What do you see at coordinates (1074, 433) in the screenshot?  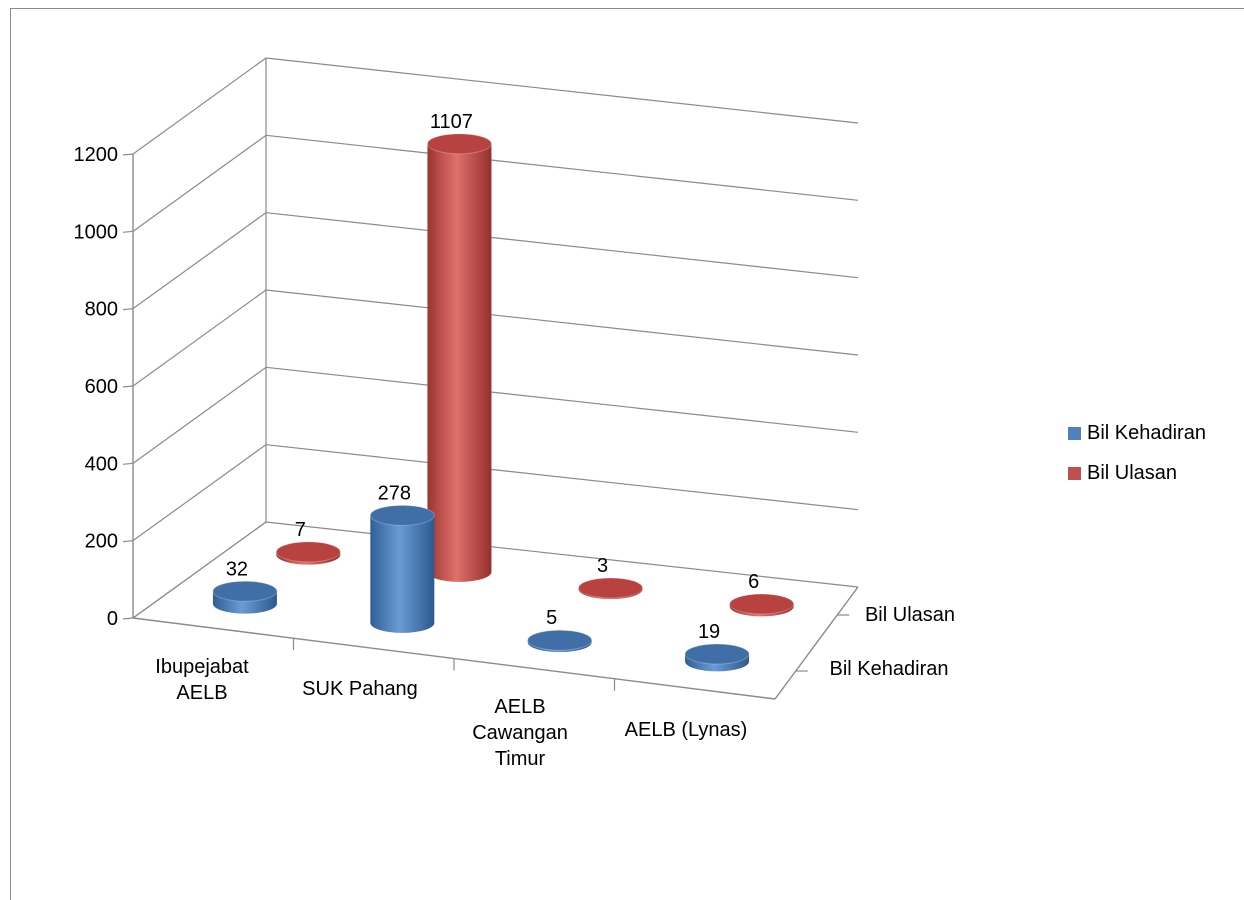 I see `legend-swatch-kehadiran` at bounding box center [1074, 433].